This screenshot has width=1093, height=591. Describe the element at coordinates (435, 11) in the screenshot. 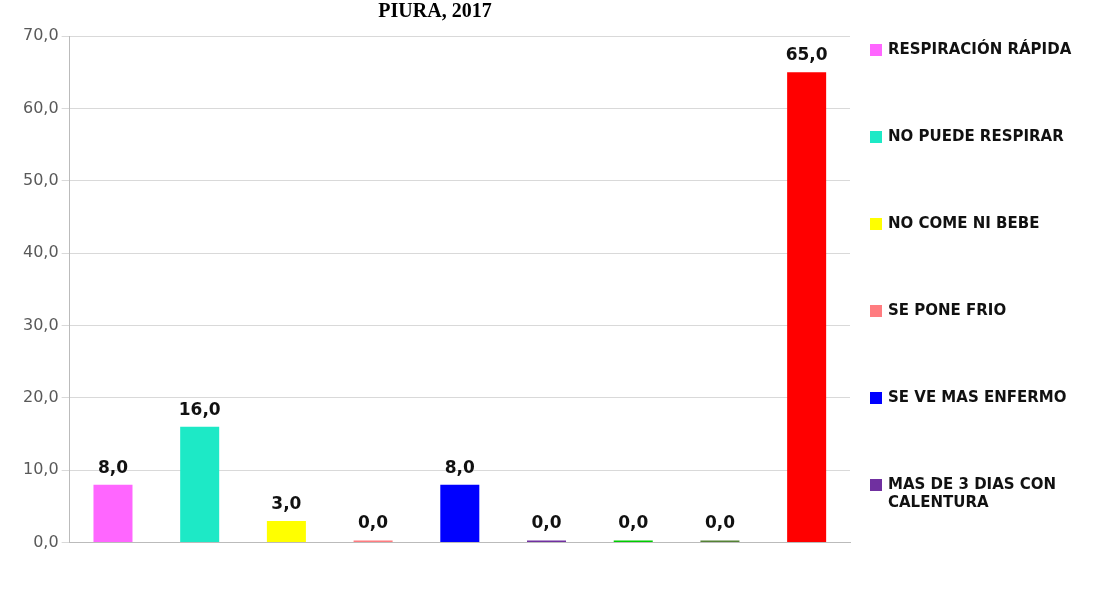

I see `chart-title: PIURA, 2017` at that location.